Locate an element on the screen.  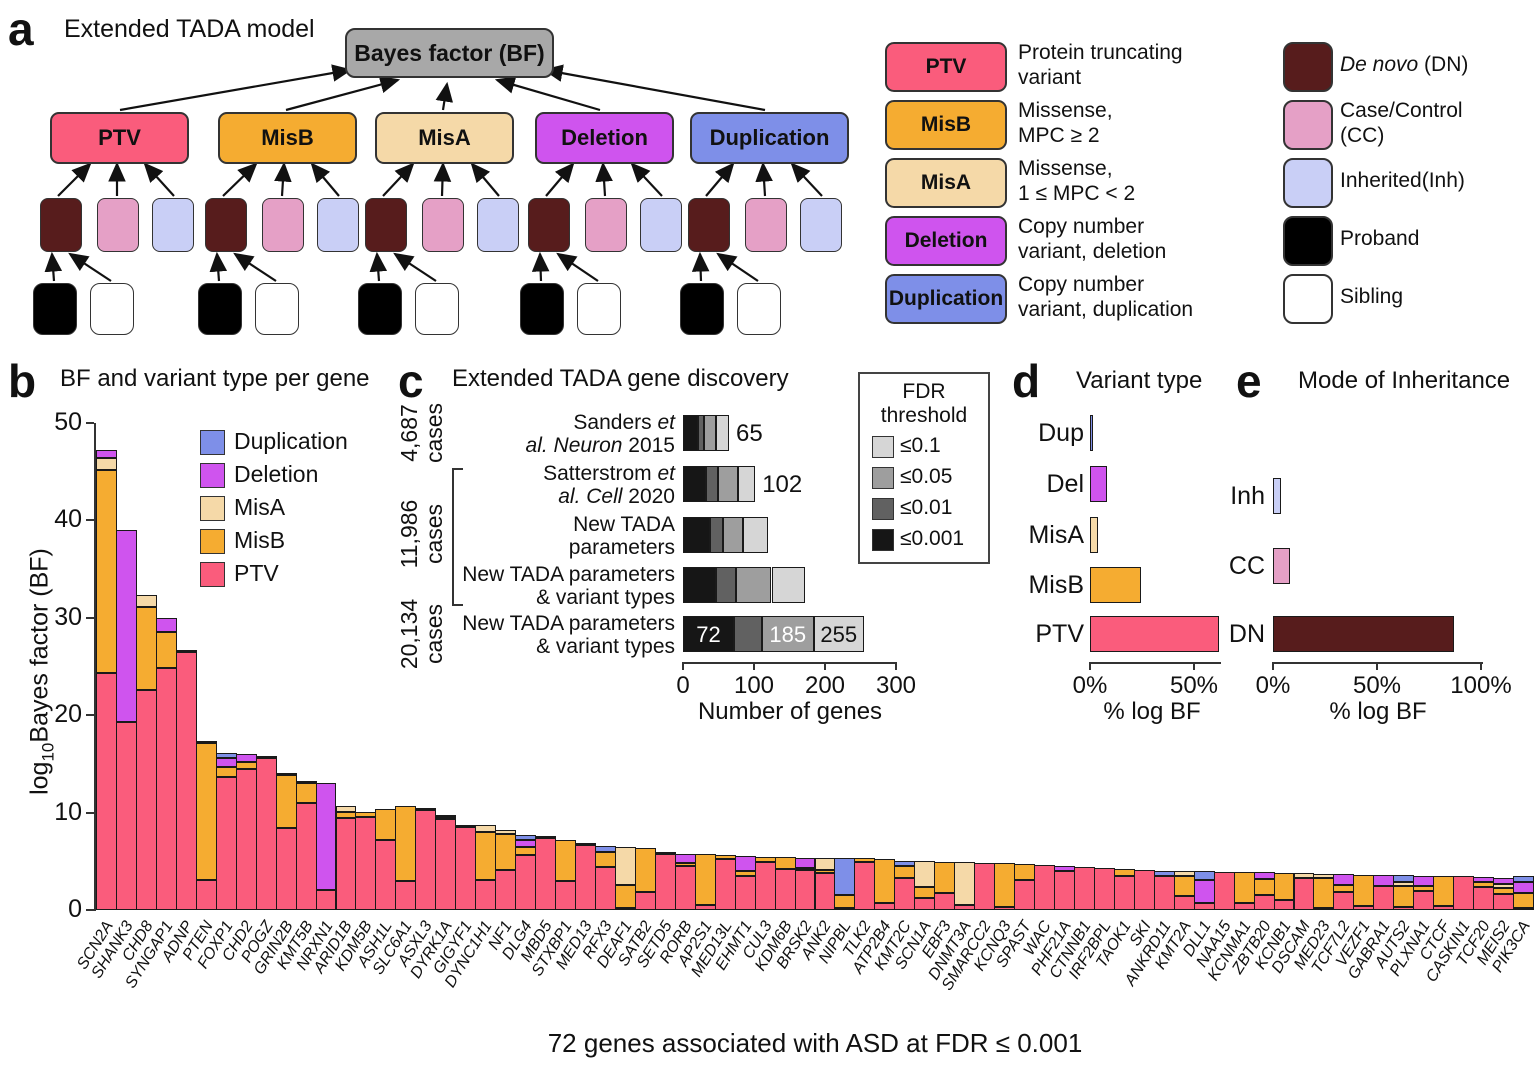
panel-d-row-label-misb: MisB is located at coordinates (1056, 585).